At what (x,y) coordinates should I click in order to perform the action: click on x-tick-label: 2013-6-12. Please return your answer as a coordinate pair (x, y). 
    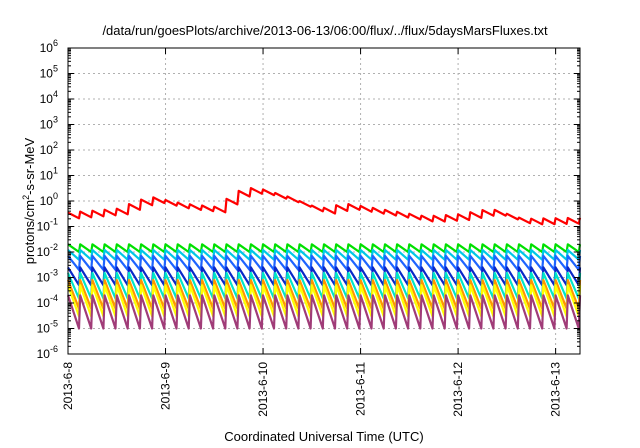
    Looking at the image, I should click on (458, 389).